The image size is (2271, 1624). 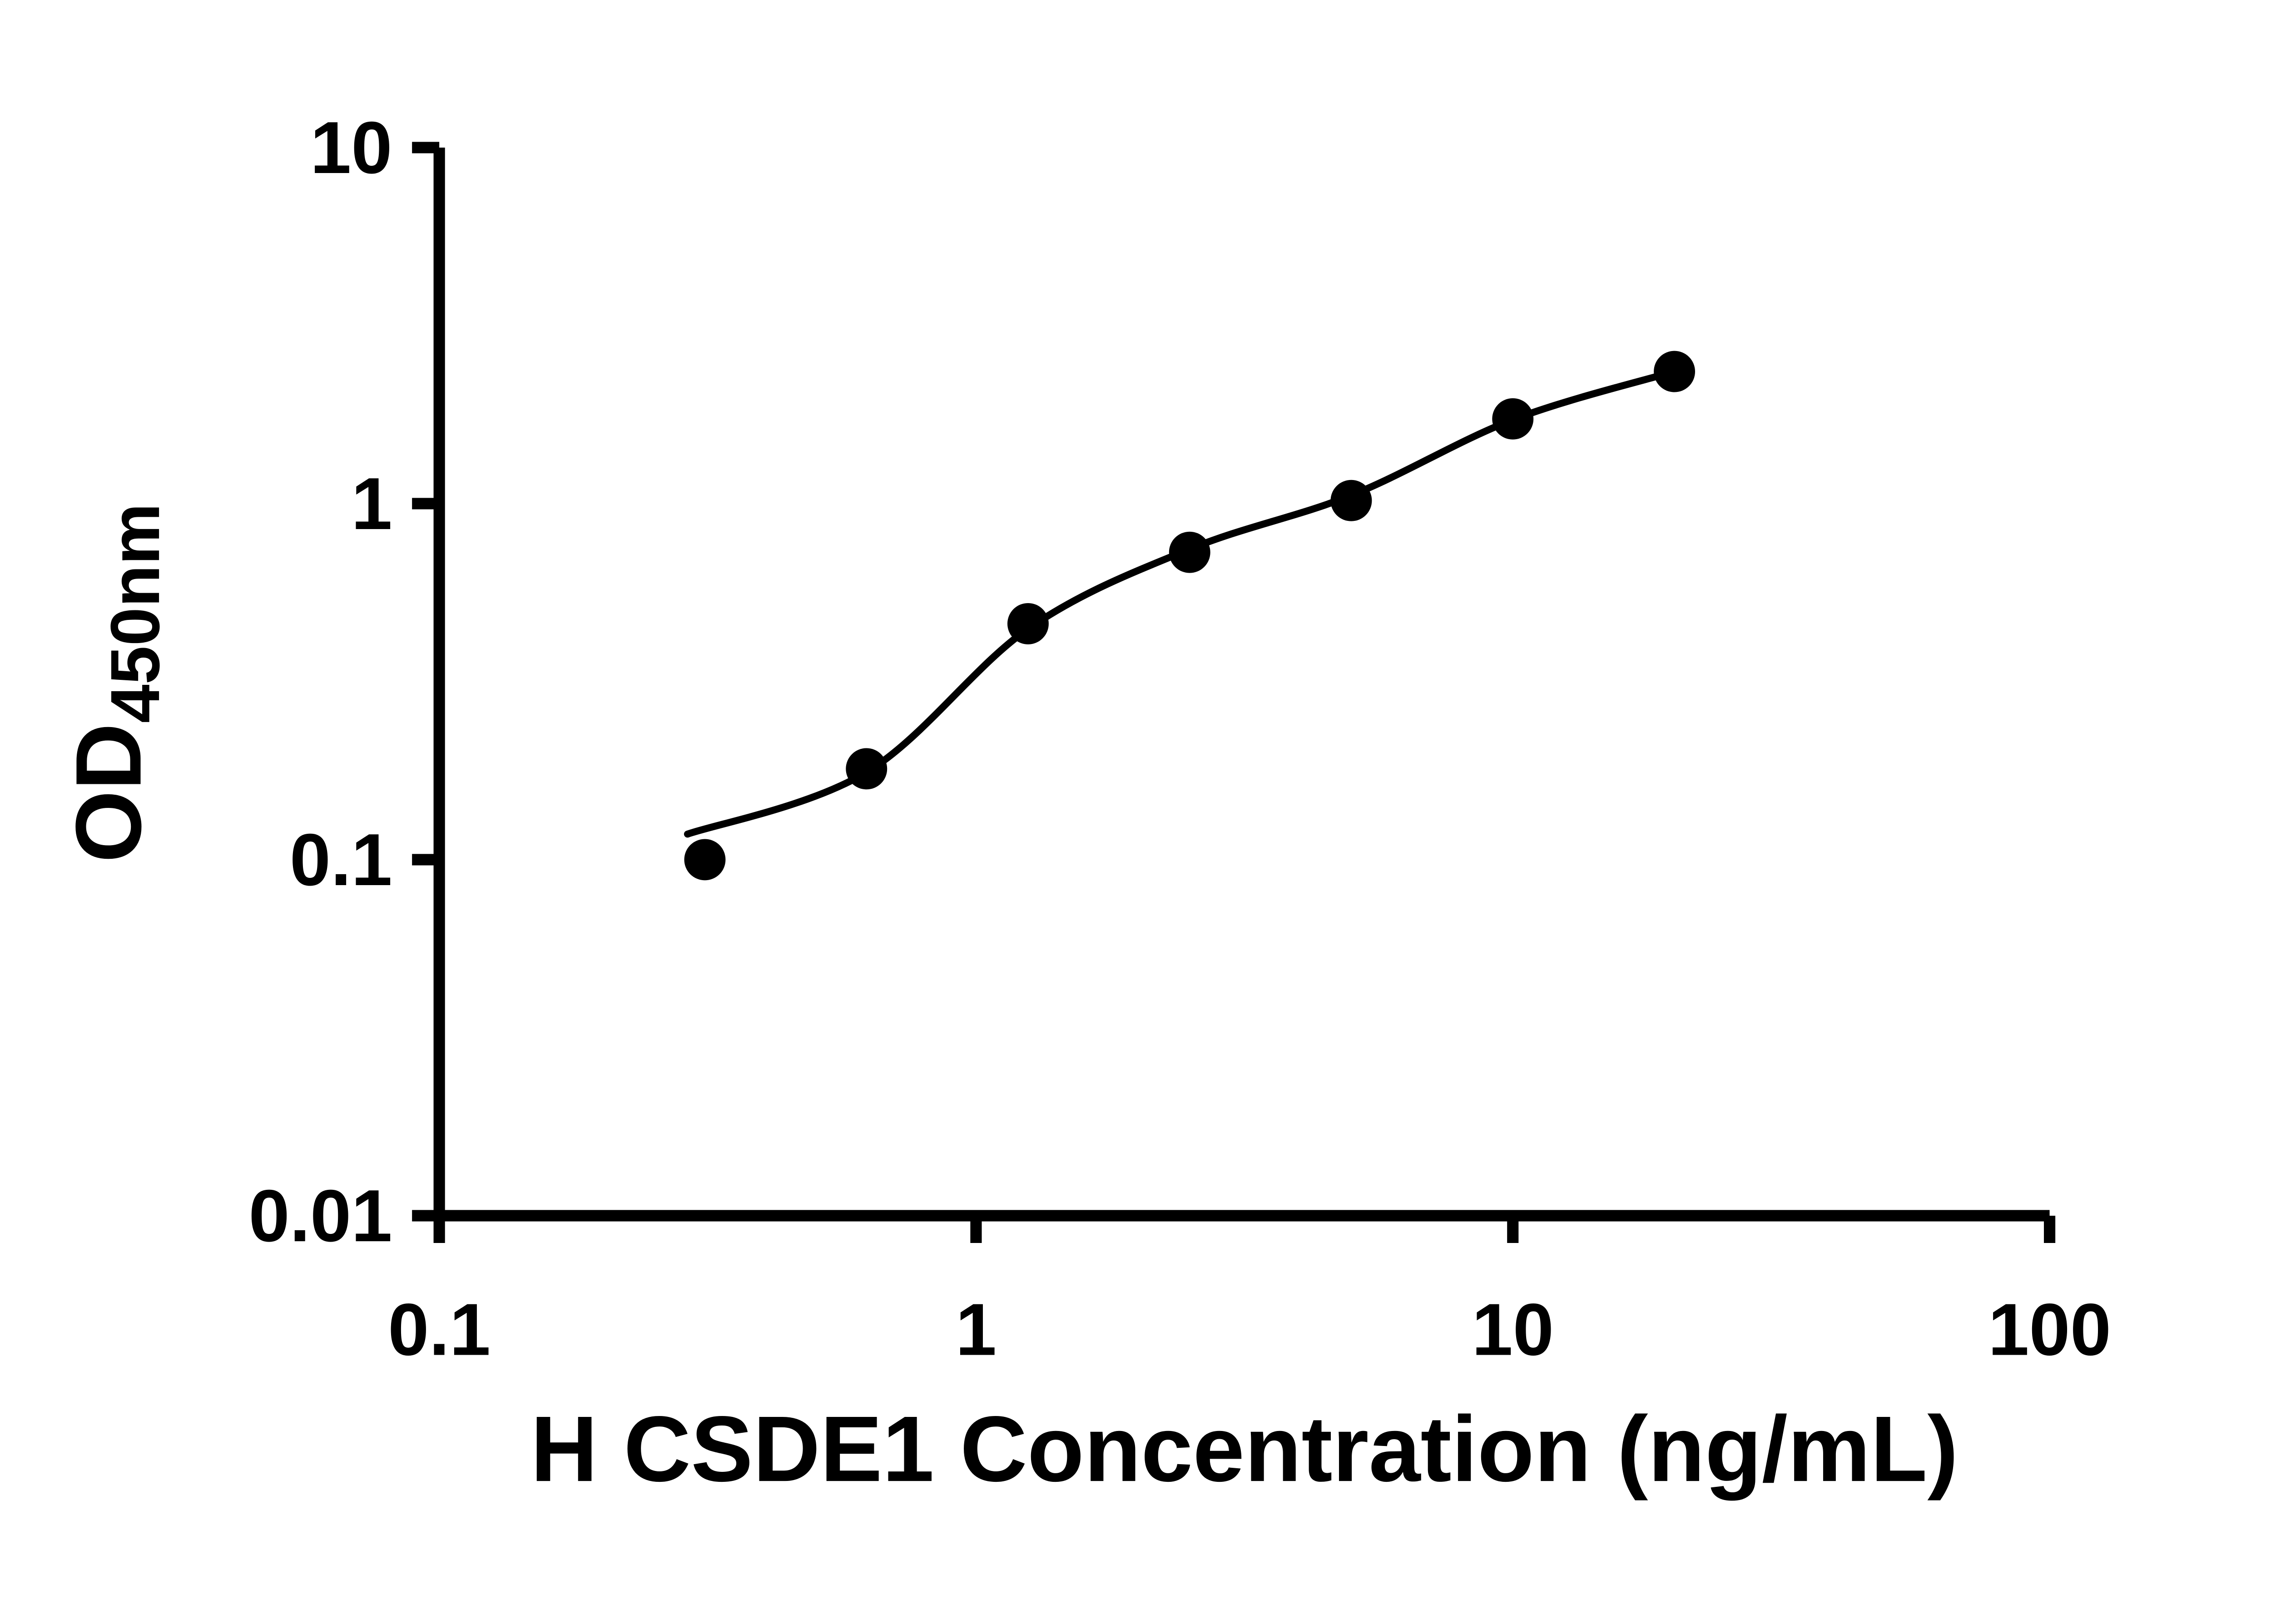 I want to click on y-axis-tick-label: 0.01, so click(x=320, y=1216).